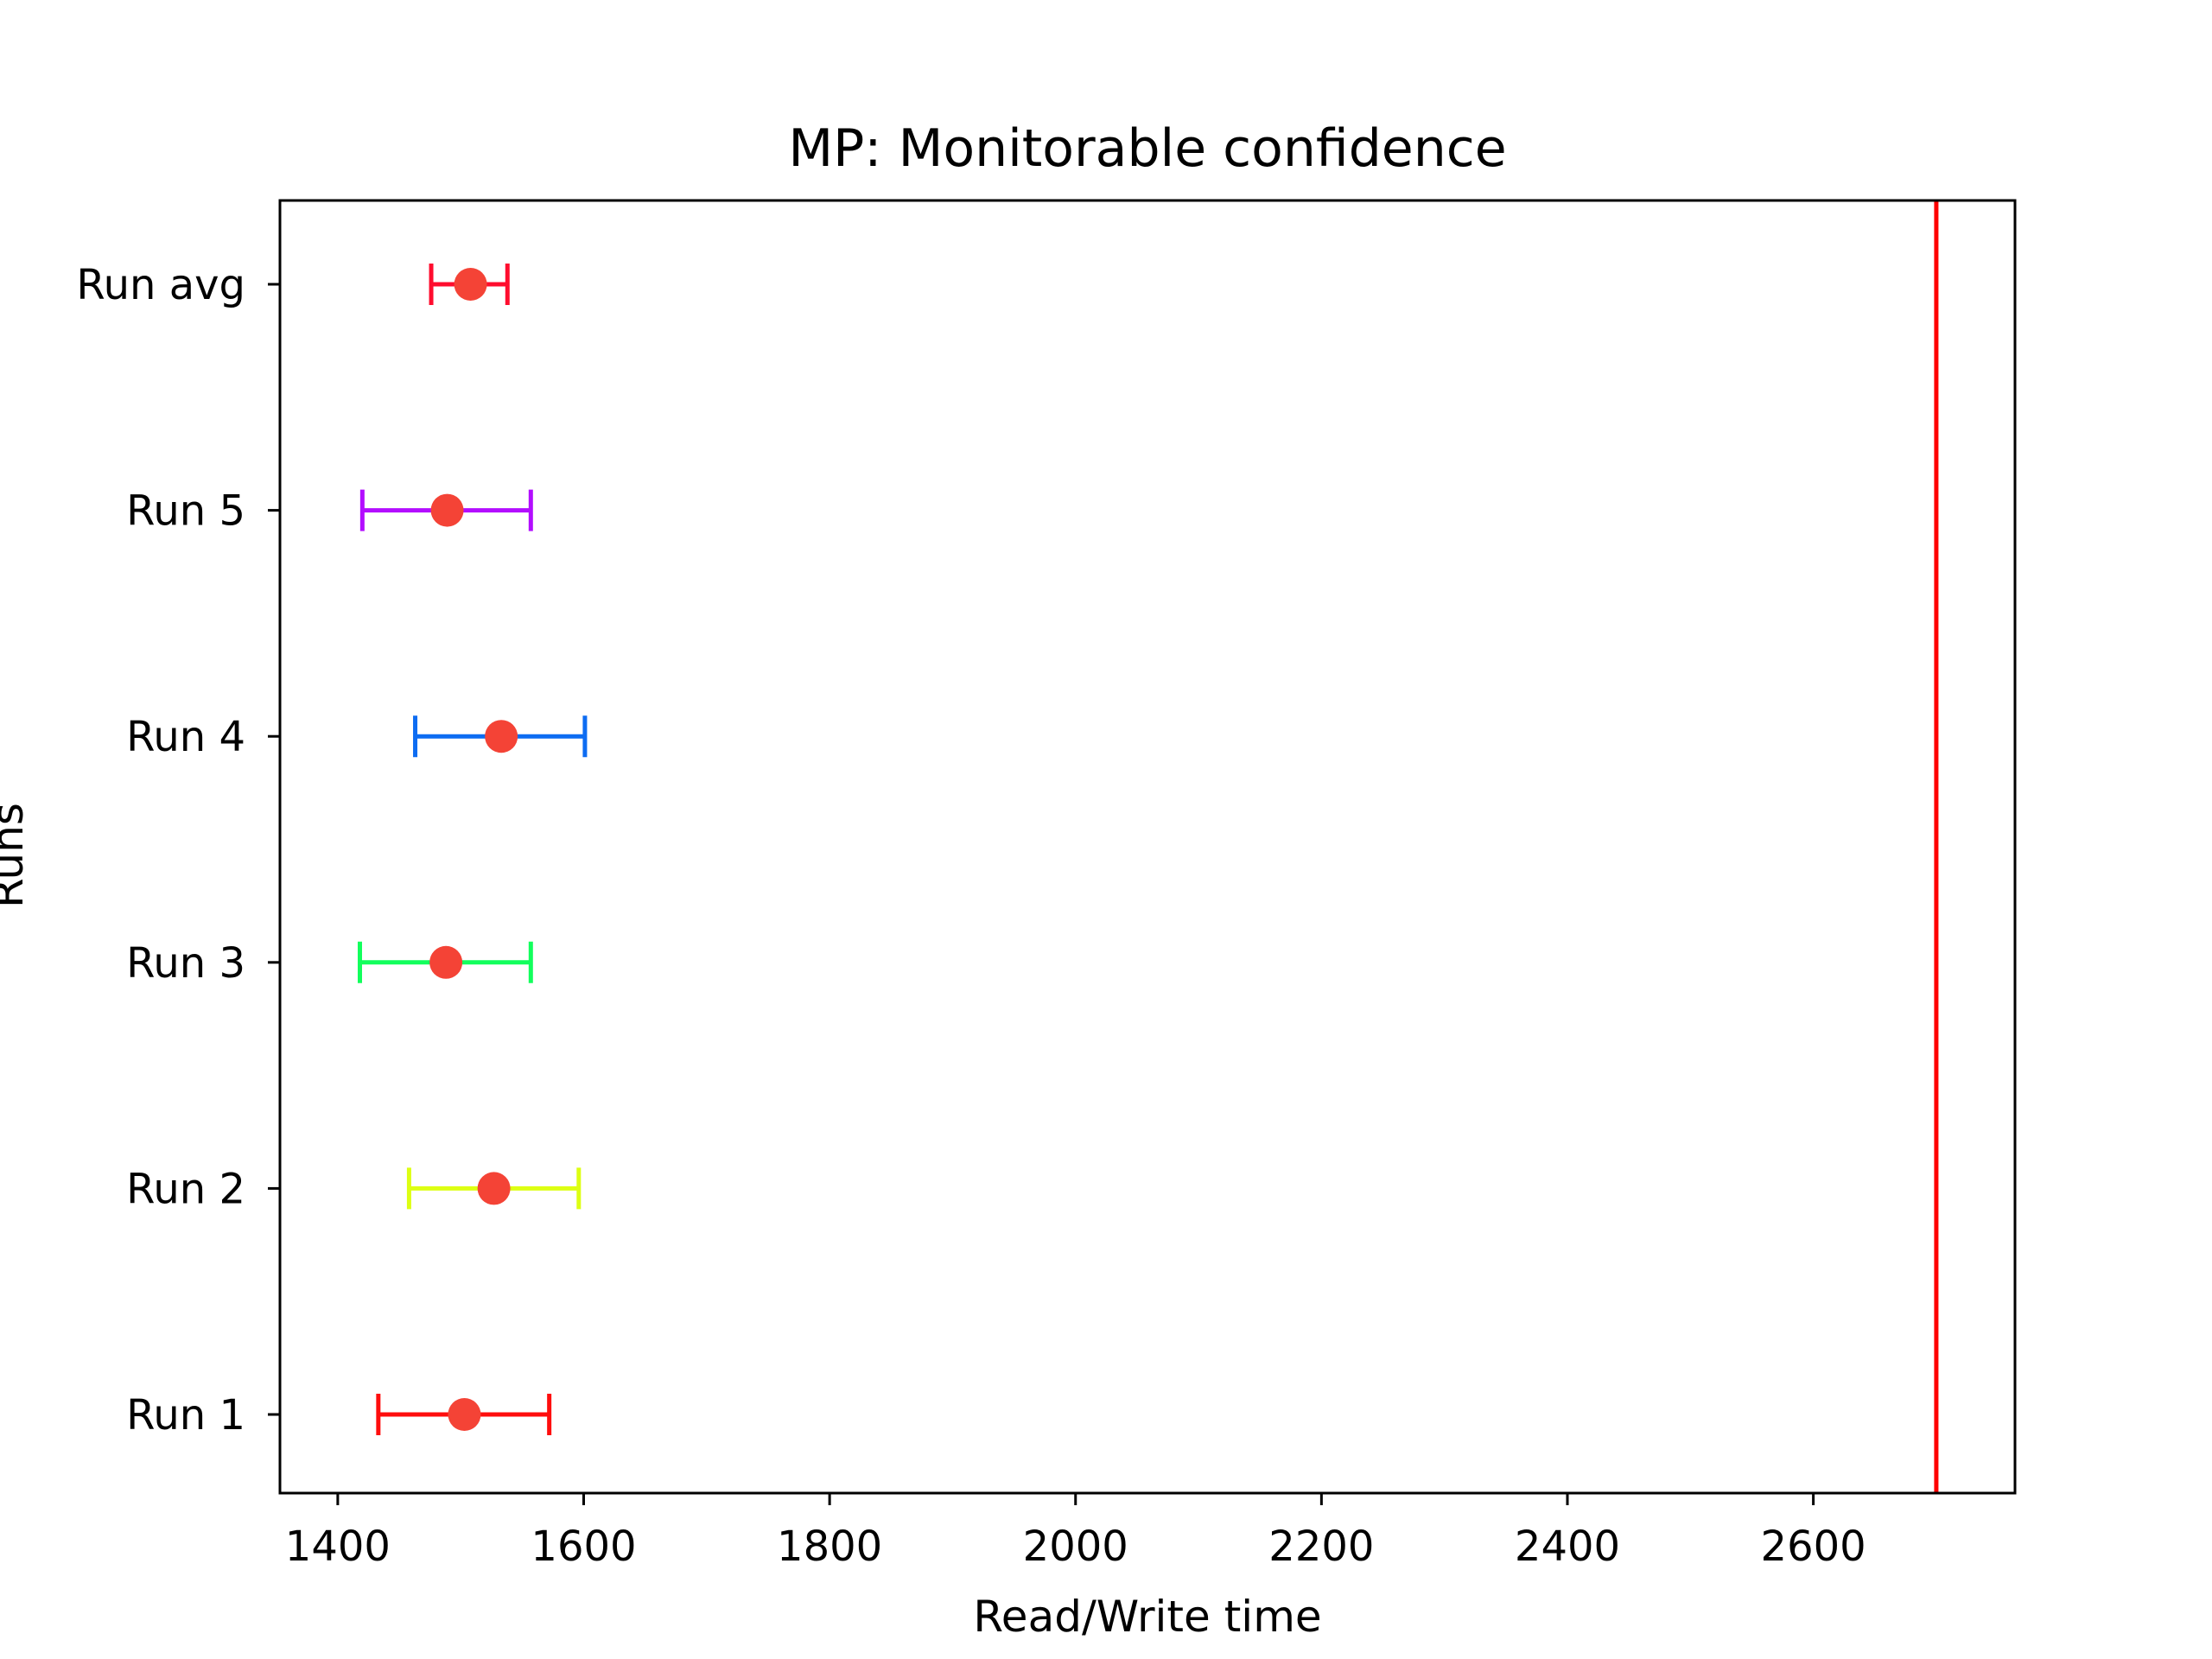 This screenshot has height=1659, width=2212. I want to click on x-tick-label: 1400, so click(338, 1546).